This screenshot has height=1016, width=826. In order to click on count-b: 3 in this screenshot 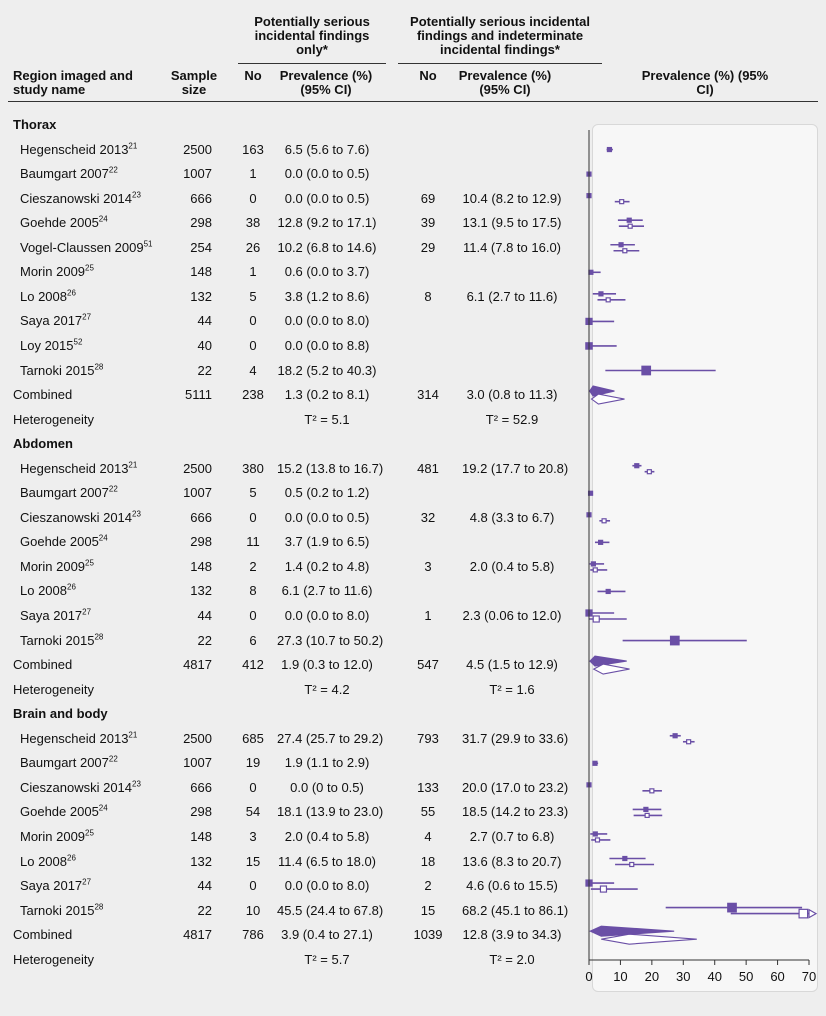, I will do `click(428, 567)`.